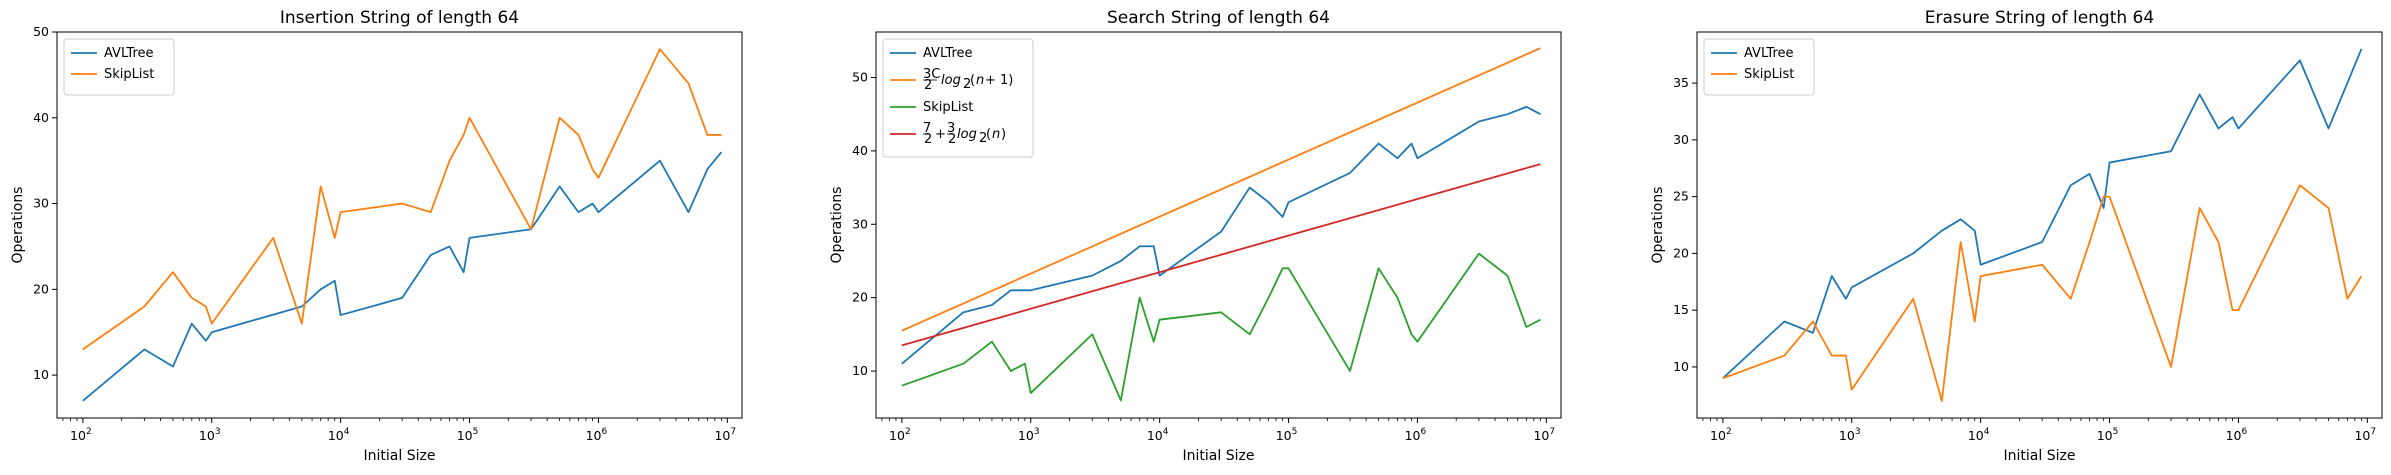 The image size is (2391, 475). Describe the element at coordinates (931, 74) in the screenshot. I see `legend-math-part: 3C` at that location.